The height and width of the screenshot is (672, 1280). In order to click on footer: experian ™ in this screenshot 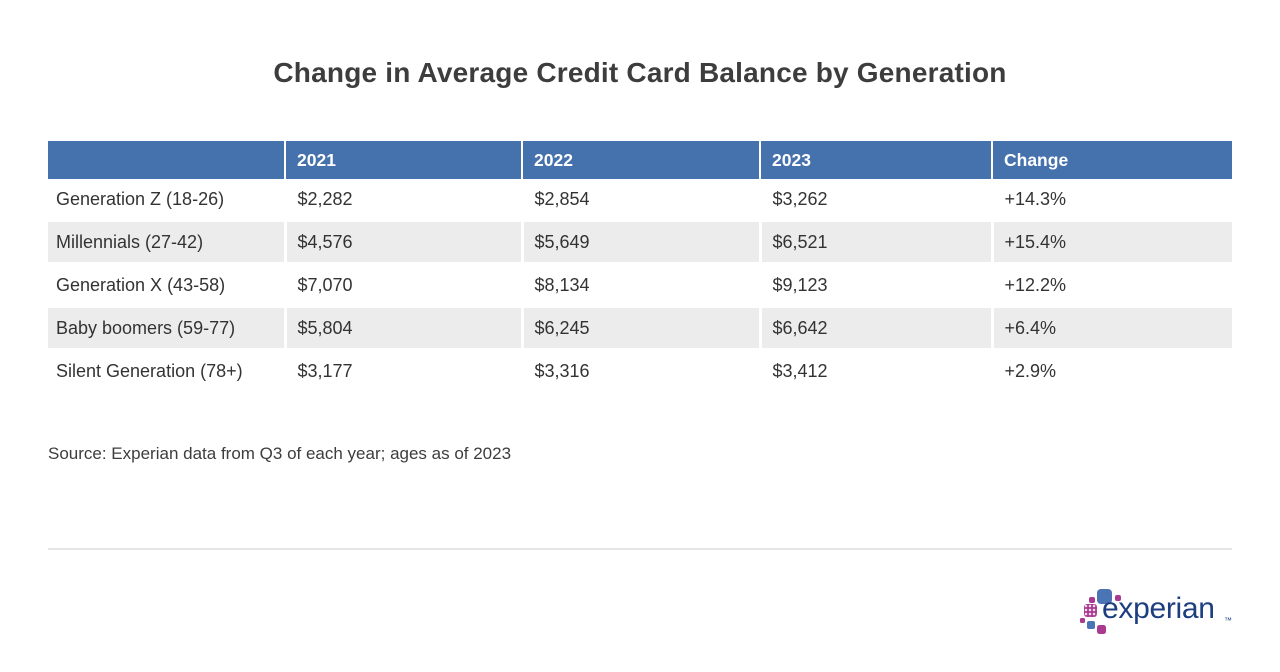, I will do `click(640, 611)`.